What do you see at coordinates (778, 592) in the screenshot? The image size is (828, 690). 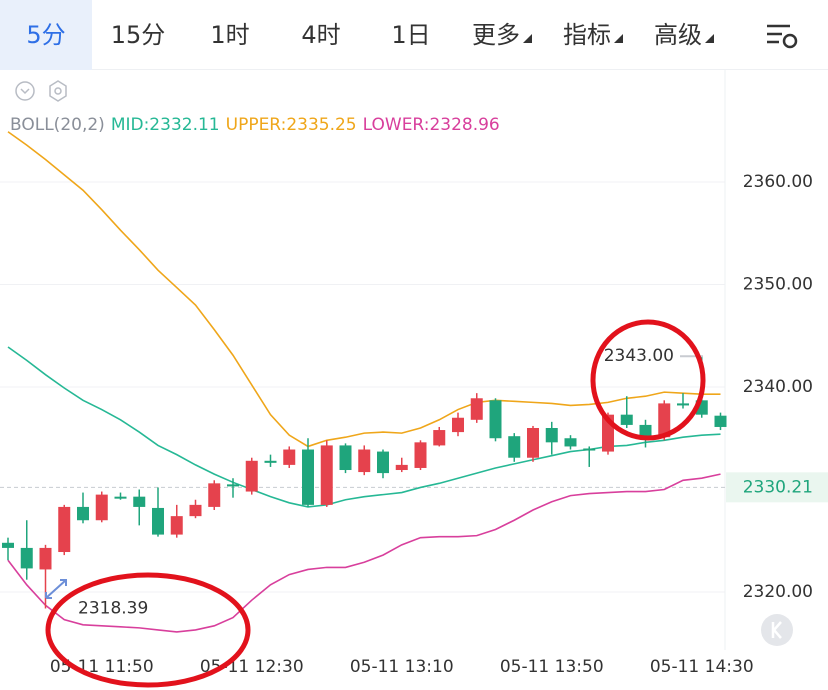 I see `y-tick-label: 2320.00` at bounding box center [778, 592].